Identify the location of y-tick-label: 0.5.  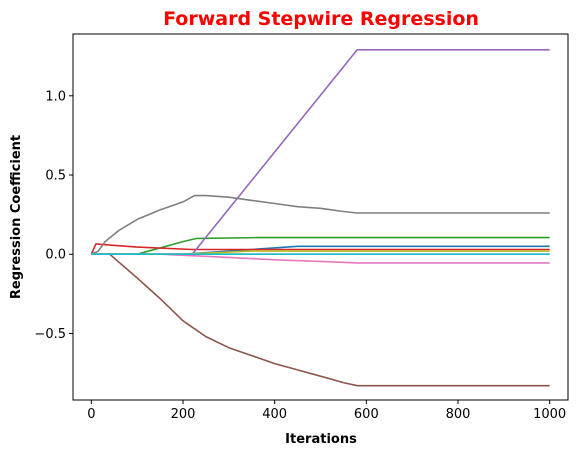
(55, 176).